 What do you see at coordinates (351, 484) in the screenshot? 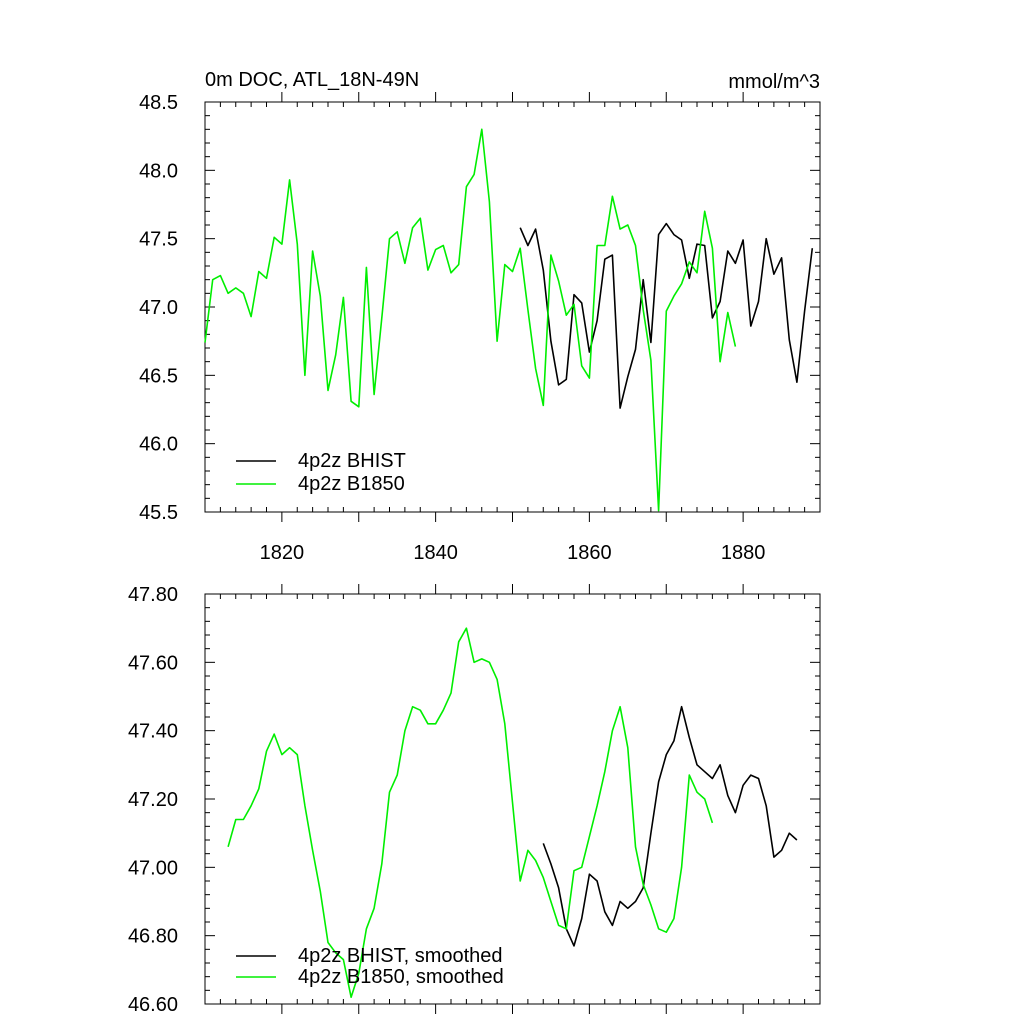
I see `legend-label: 4p2z B1850` at bounding box center [351, 484].